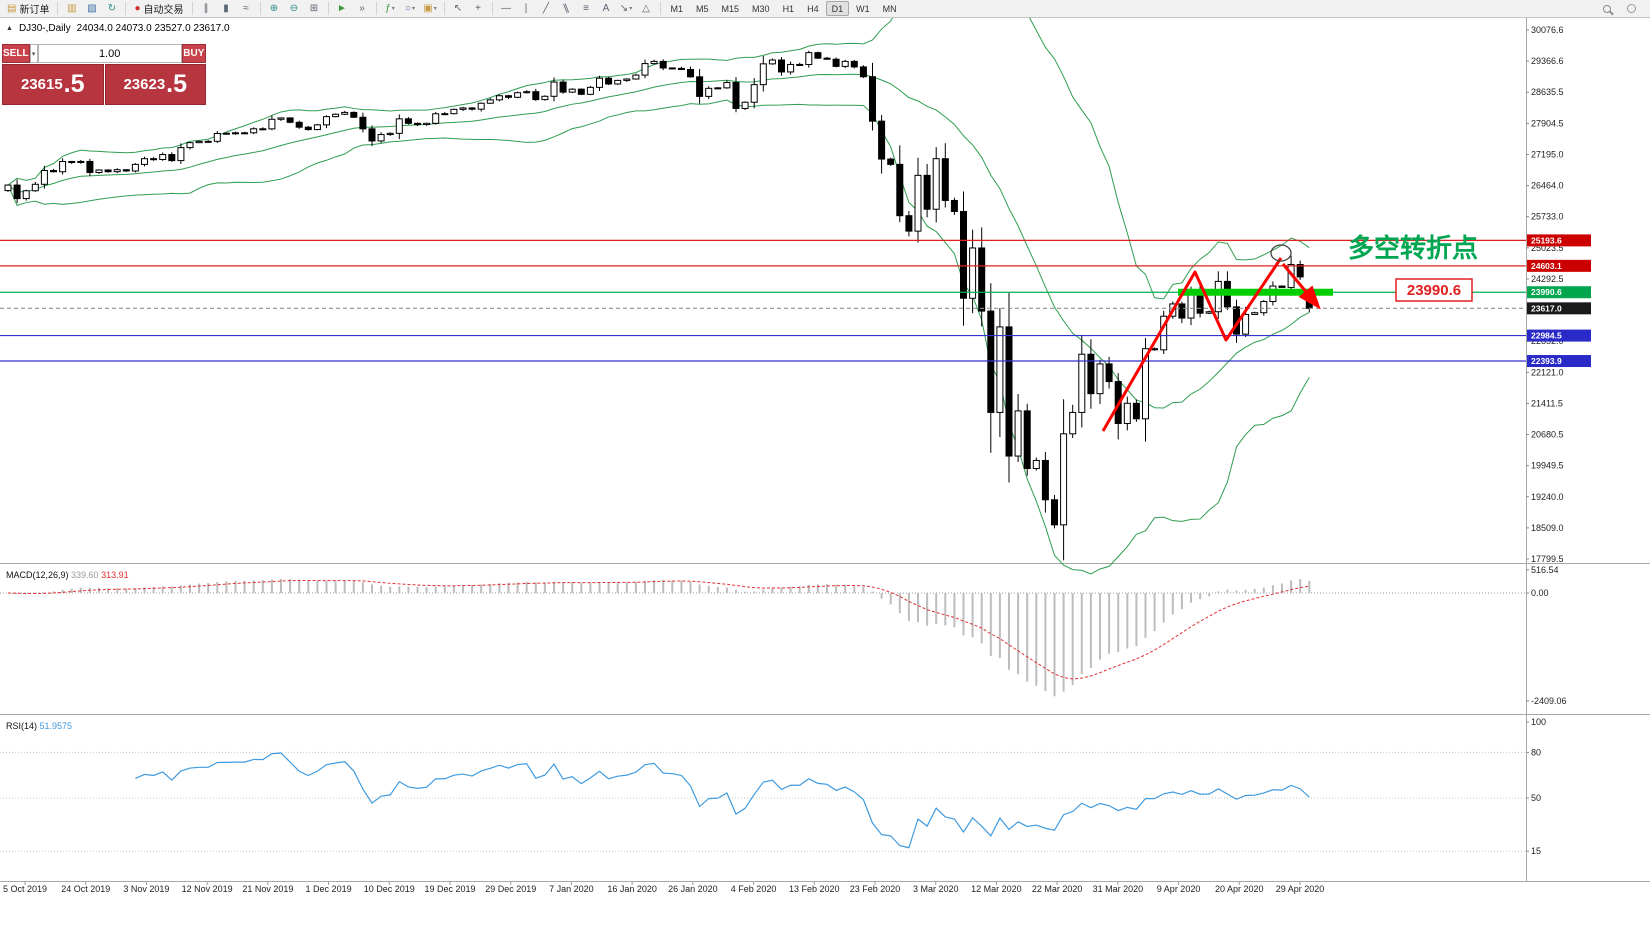  Describe the element at coordinates (294, 9) in the screenshot. I see `zoom-out-button: ⊖` at that location.